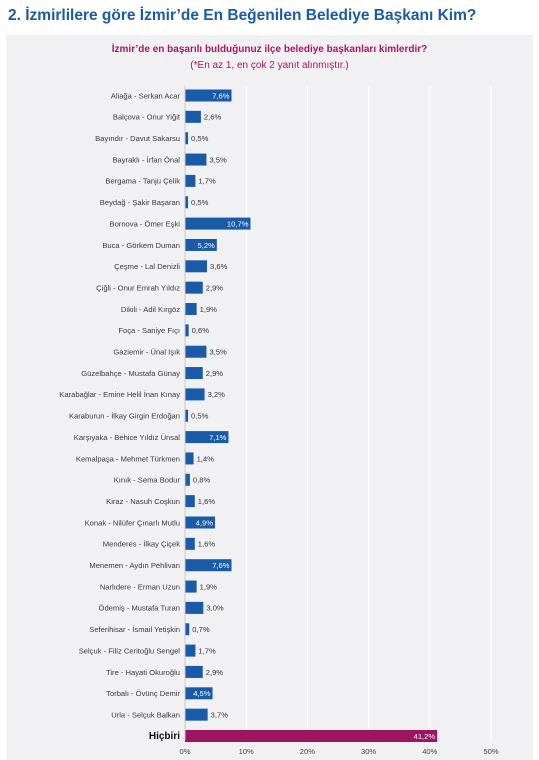 This screenshot has height=760, width=539. I want to click on x-tick-label: 0%, so click(185, 751).